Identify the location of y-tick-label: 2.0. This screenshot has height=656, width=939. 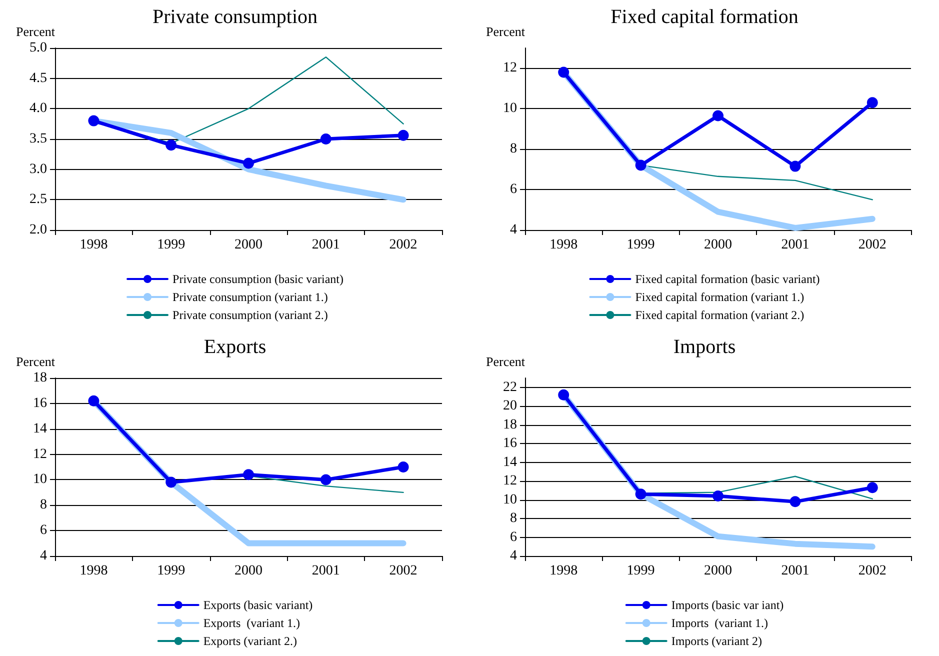
(38, 230).